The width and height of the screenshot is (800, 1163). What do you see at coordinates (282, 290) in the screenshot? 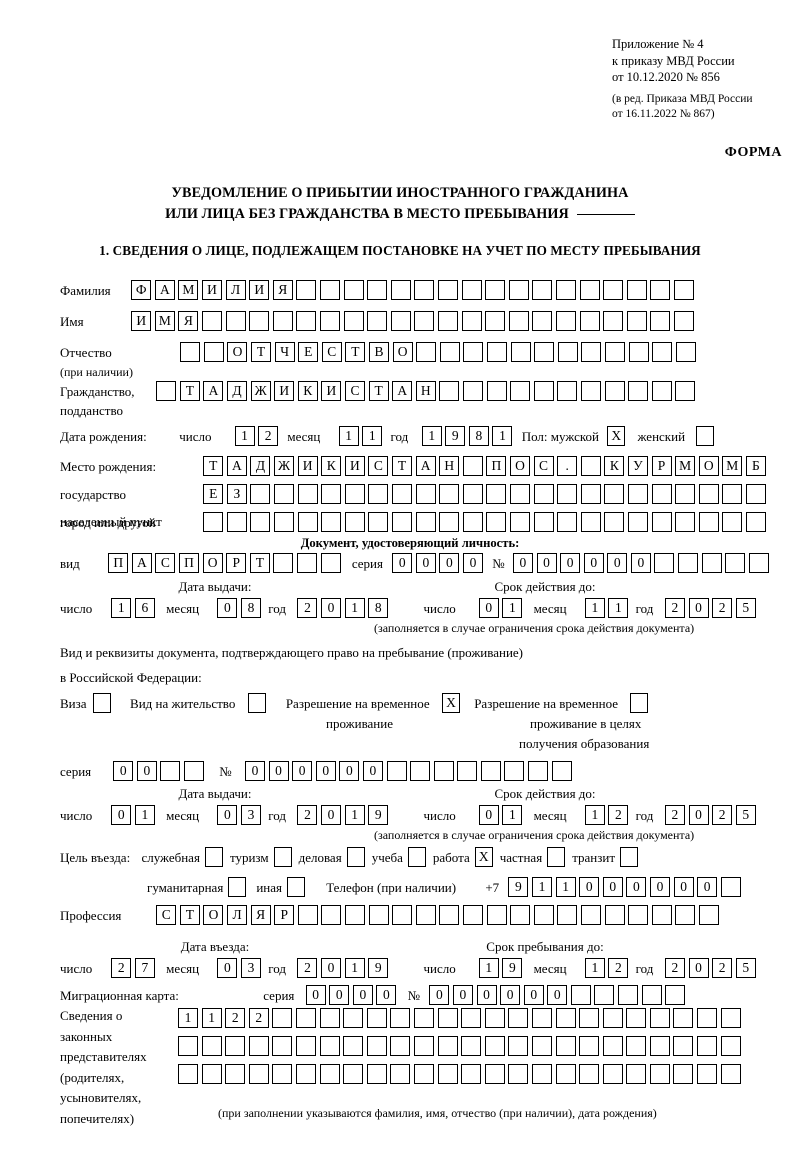
I see `char-cell: Я` at bounding box center [282, 290].